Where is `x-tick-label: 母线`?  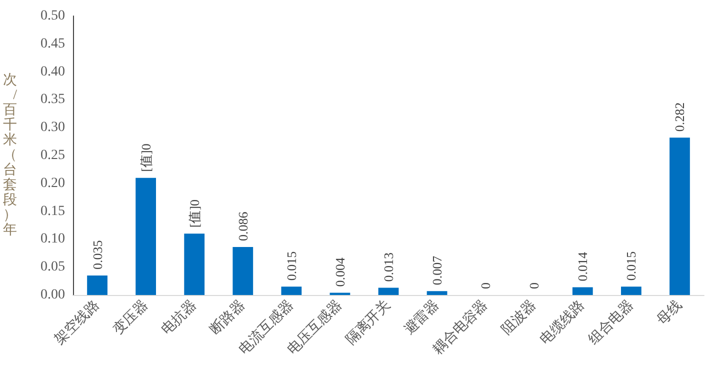 x-tick-label: 母线 is located at coordinates (670, 312).